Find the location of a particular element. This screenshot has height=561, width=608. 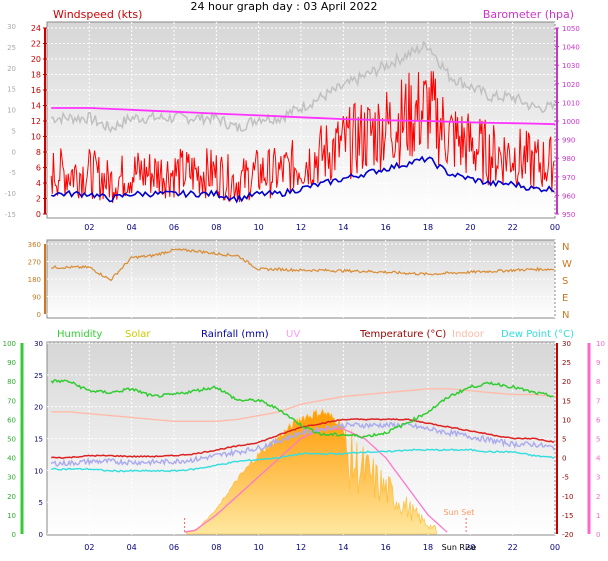

wind-direction-line is located at coordinates (302, 265).